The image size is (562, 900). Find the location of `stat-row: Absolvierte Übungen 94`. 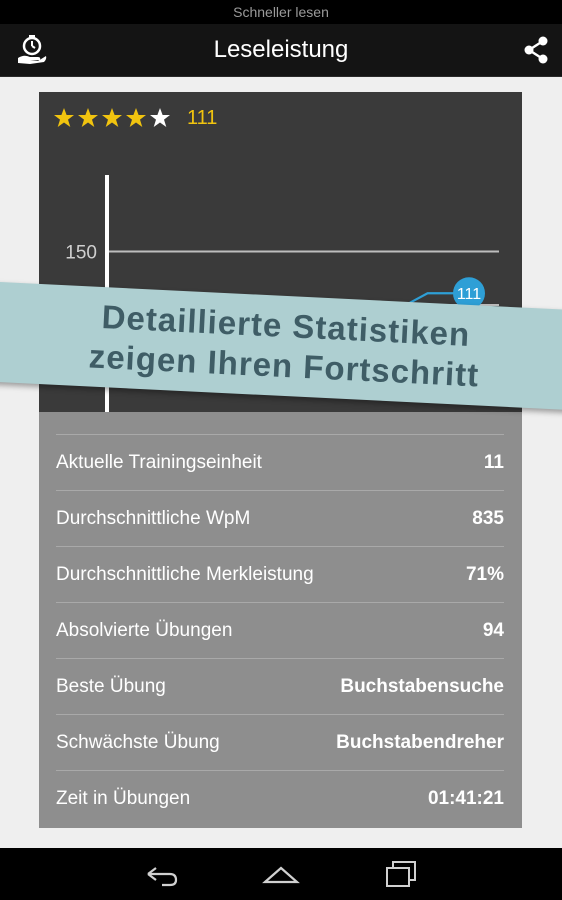

stat-row: Absolvierte Übungen 94 is located at coordinates (280, 630).